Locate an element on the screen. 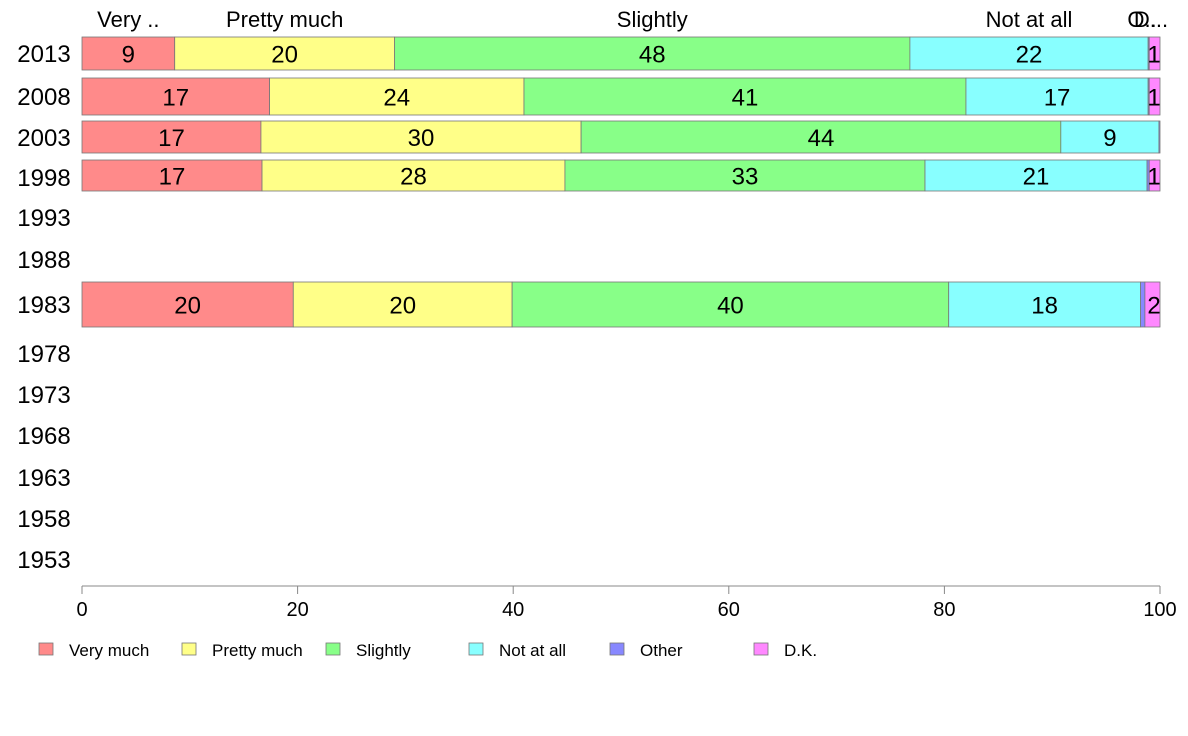 This screenshot has height=736, width=1188. data-label-1998-not-at-all: 21 is located at coordinates (1036, 177).